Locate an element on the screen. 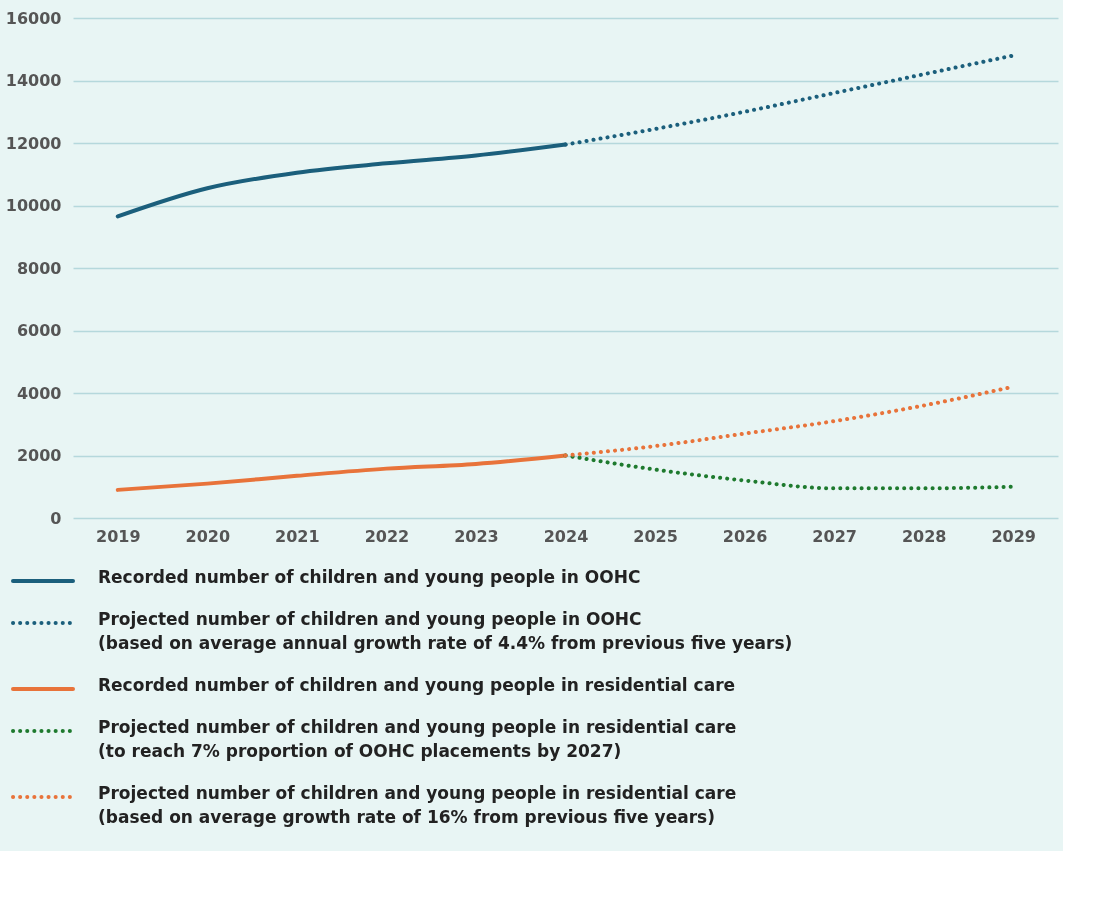  y-tick-label: 14000 is located at coordinates (33, 80).